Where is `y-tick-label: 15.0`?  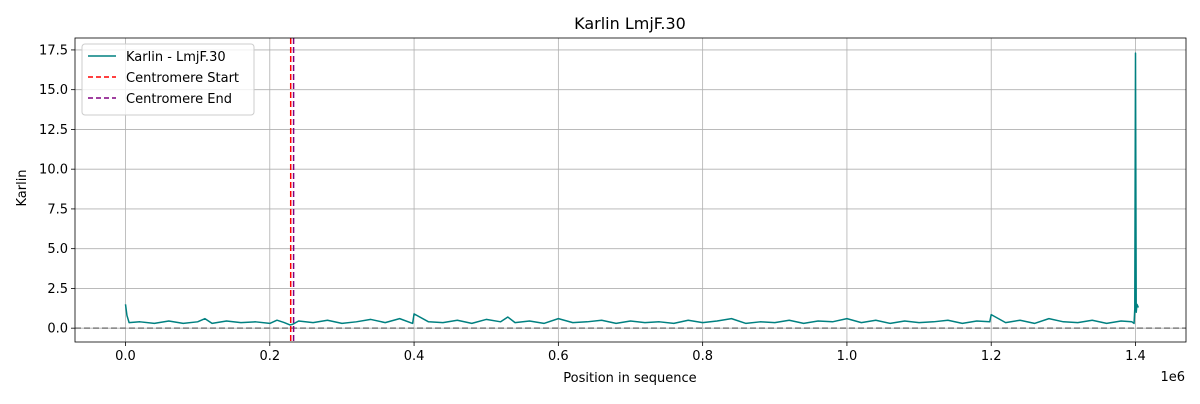 y-tick-label: 15.0 is located at coordinates (53, 90).